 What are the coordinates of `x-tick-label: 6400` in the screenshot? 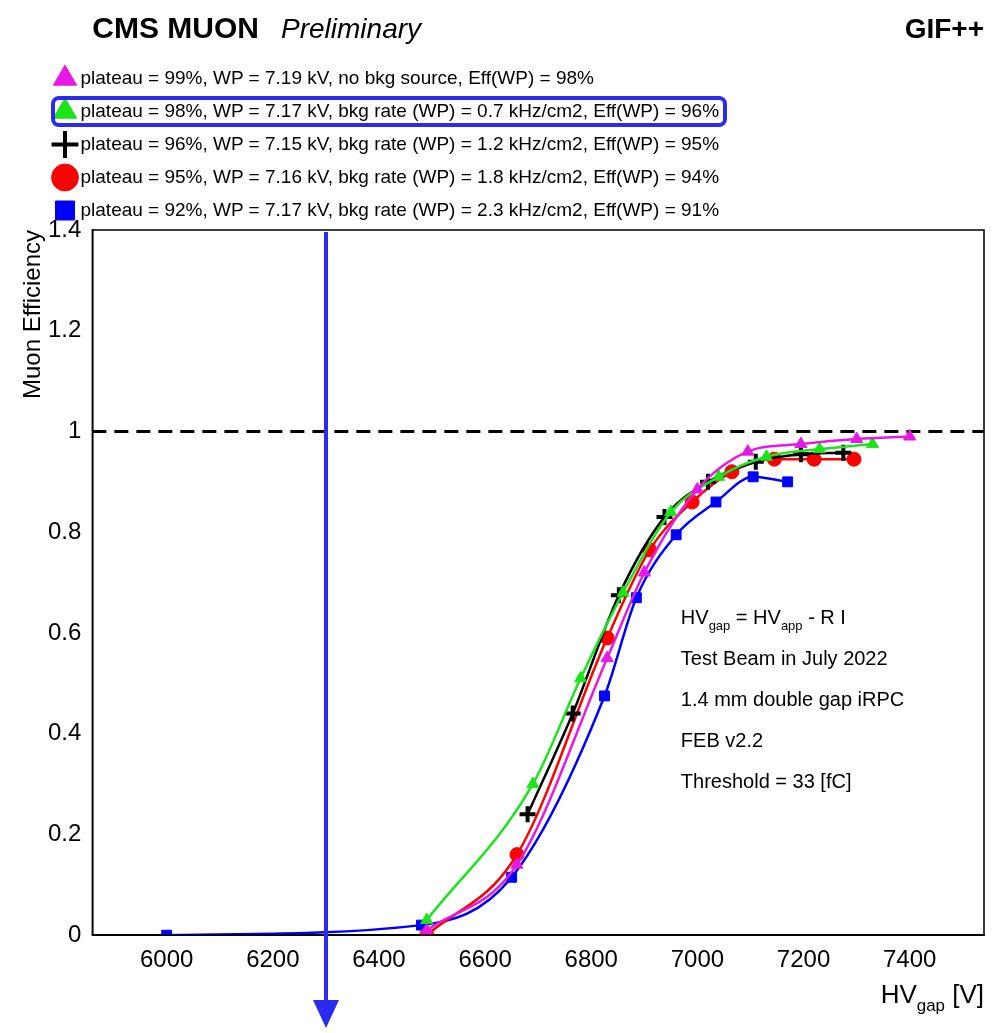 It's located at (379, 959).